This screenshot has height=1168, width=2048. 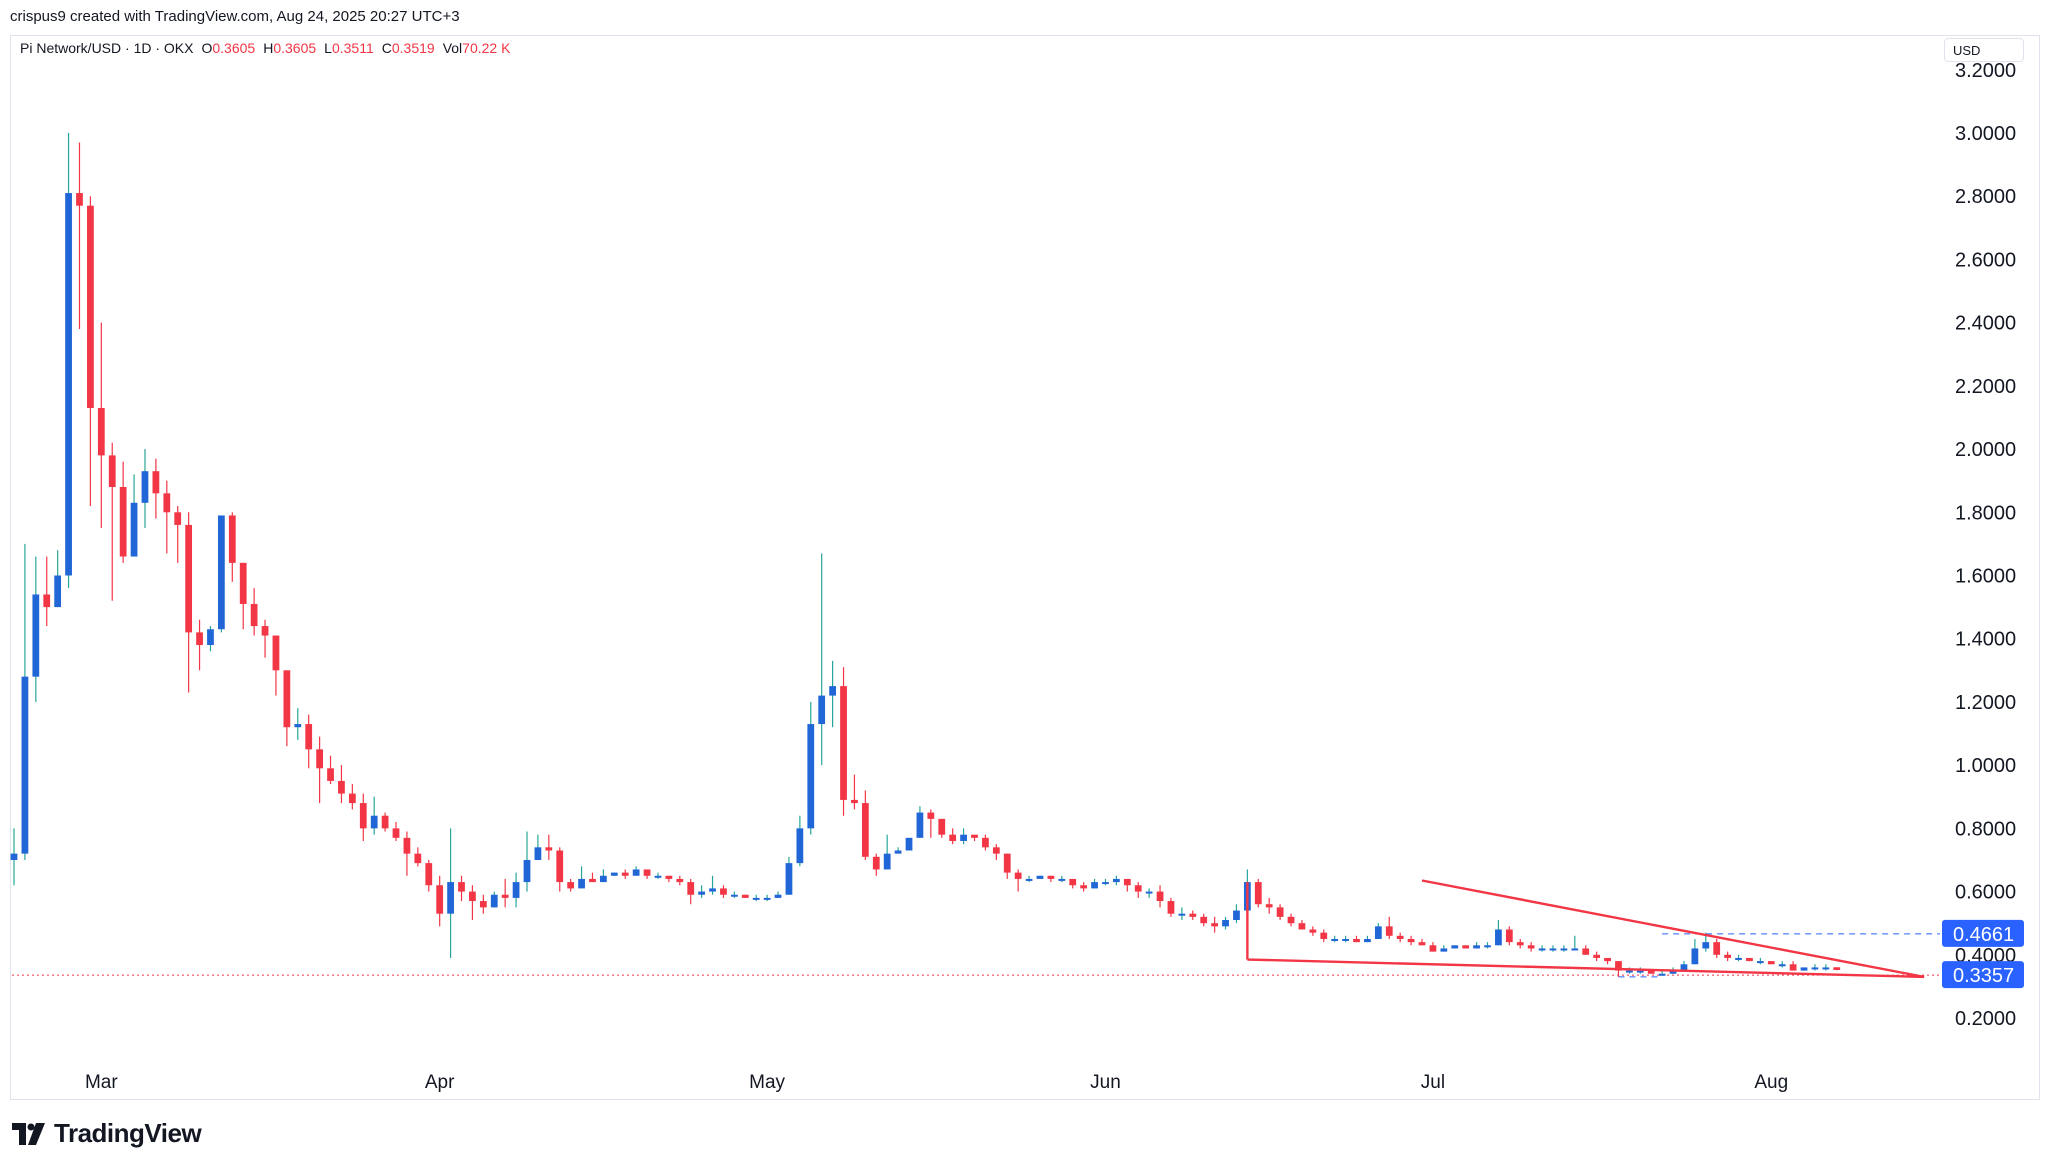 What do you see at coordinates (1985, 703) in the screenshot?
I see `y-tick-label: 1.2000` at bounding box center [1985, 703].